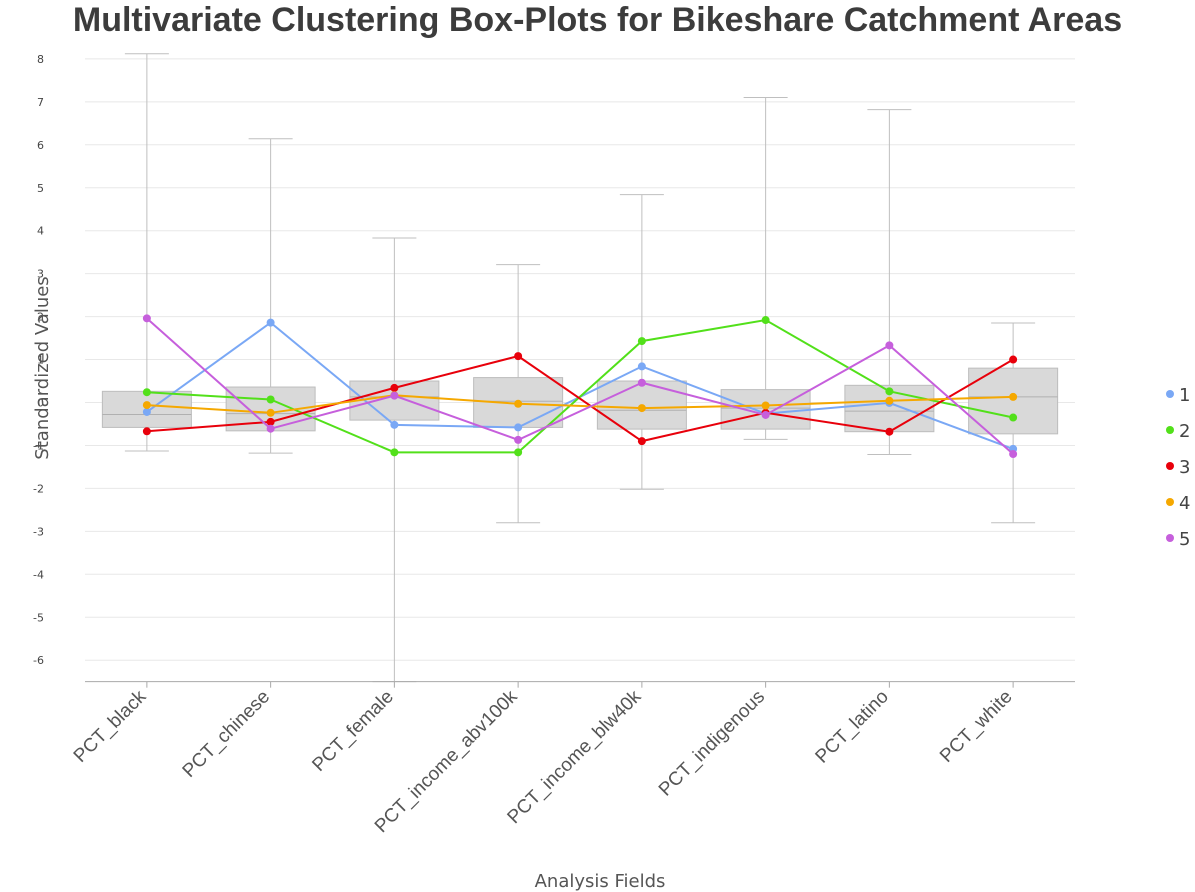 Image resolution: width=1195 pixels, height=892 pixels. What do you see at coordinates (38, 574) in the screenshot?
I see `y-tick-label: -4` at bounding box center [38, 574].